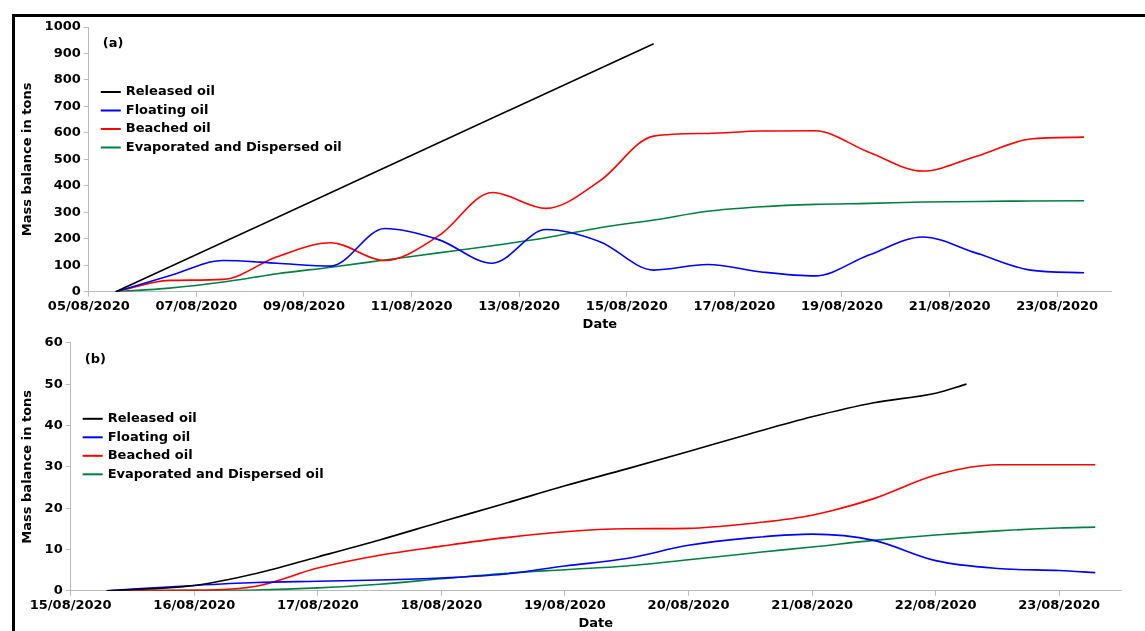 The image size is (1145, 631). What do you see at coordinates (62, 26) in the screenshot?
I see `y-tick-label: 1000` at bounding box center [62, 26].